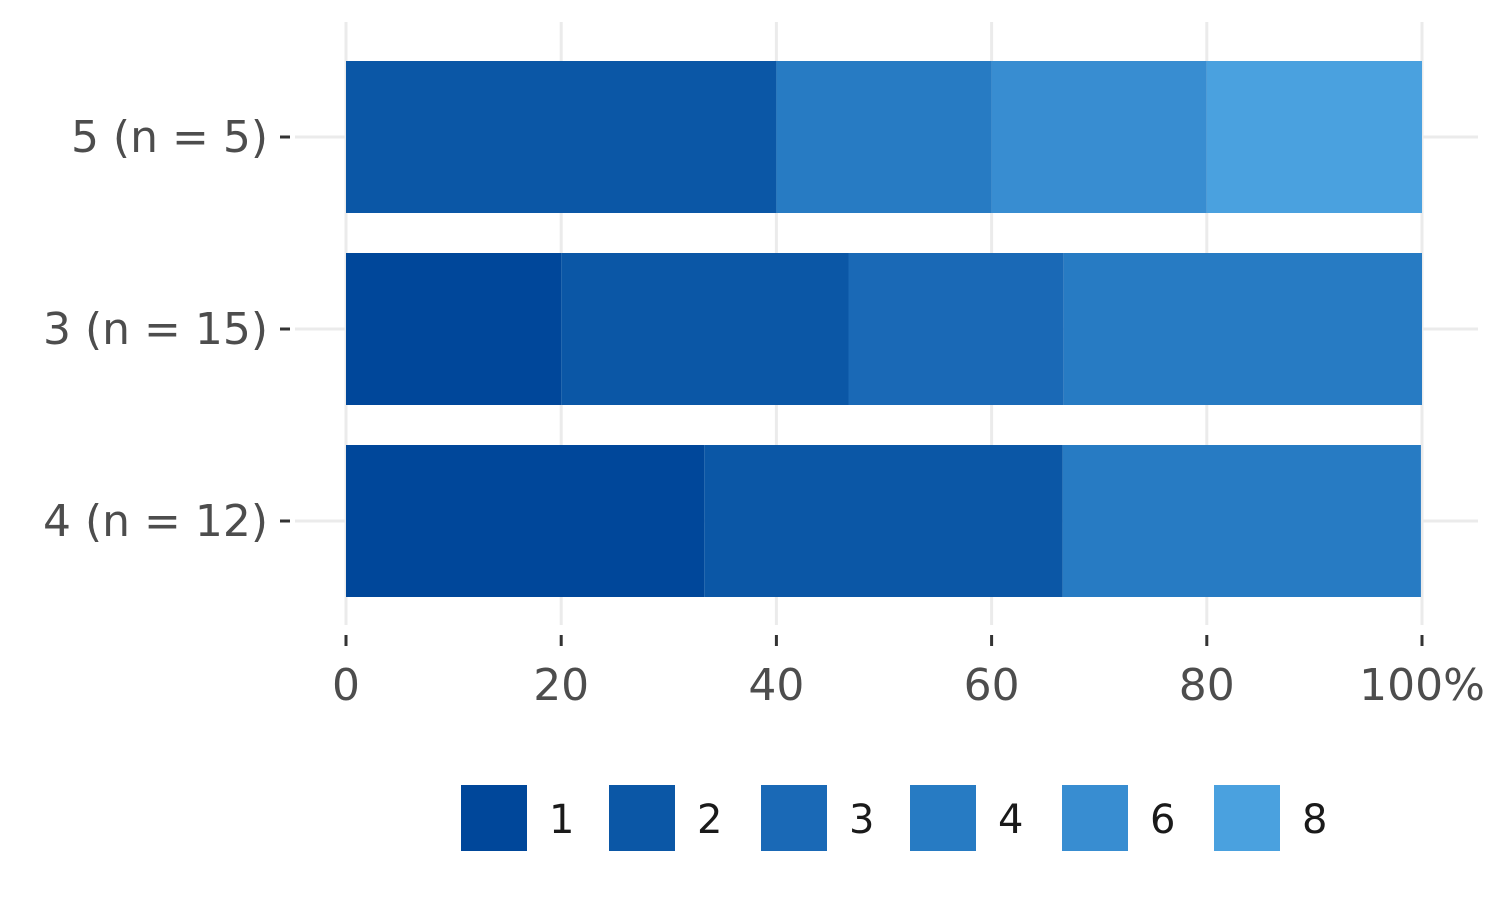  I want to click on legend: 1 2 3 4 6 8, so click(894, 818).